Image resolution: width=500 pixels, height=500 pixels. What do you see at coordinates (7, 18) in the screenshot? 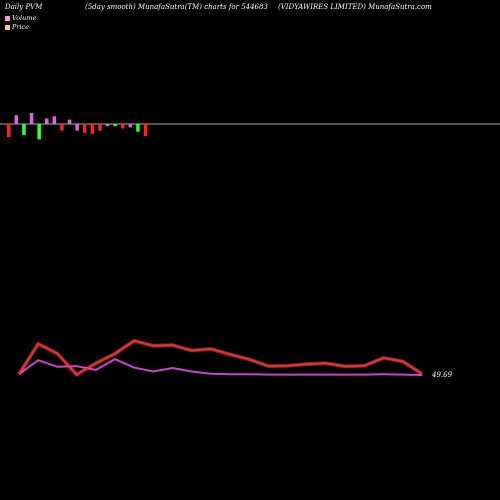
I see `legend-volume-swatch` at bounding box center [7, 18].